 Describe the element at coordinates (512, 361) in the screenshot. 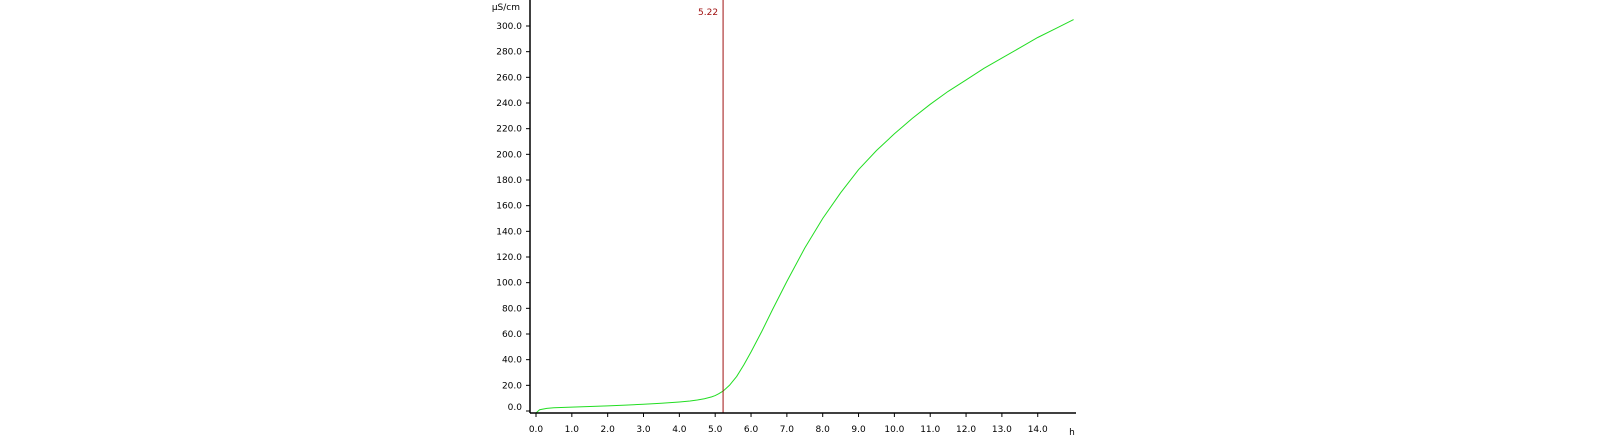

I see `y-tick-label: 40.0` at that location.